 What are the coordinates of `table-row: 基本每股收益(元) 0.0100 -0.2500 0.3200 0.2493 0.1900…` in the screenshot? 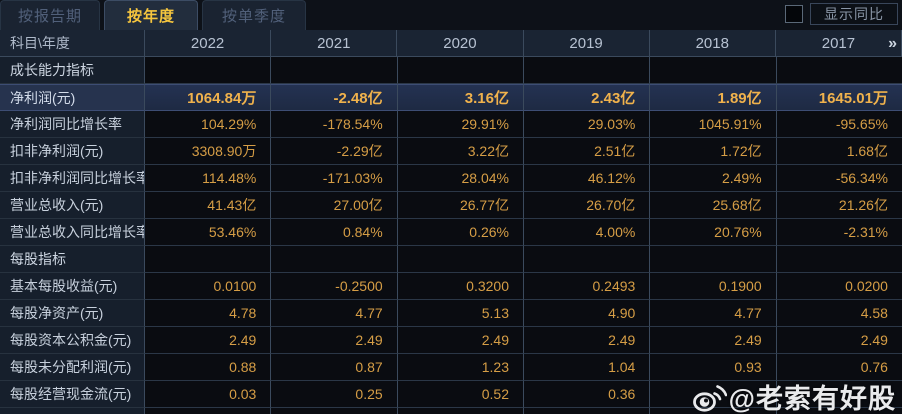 It's located at (451, 286).